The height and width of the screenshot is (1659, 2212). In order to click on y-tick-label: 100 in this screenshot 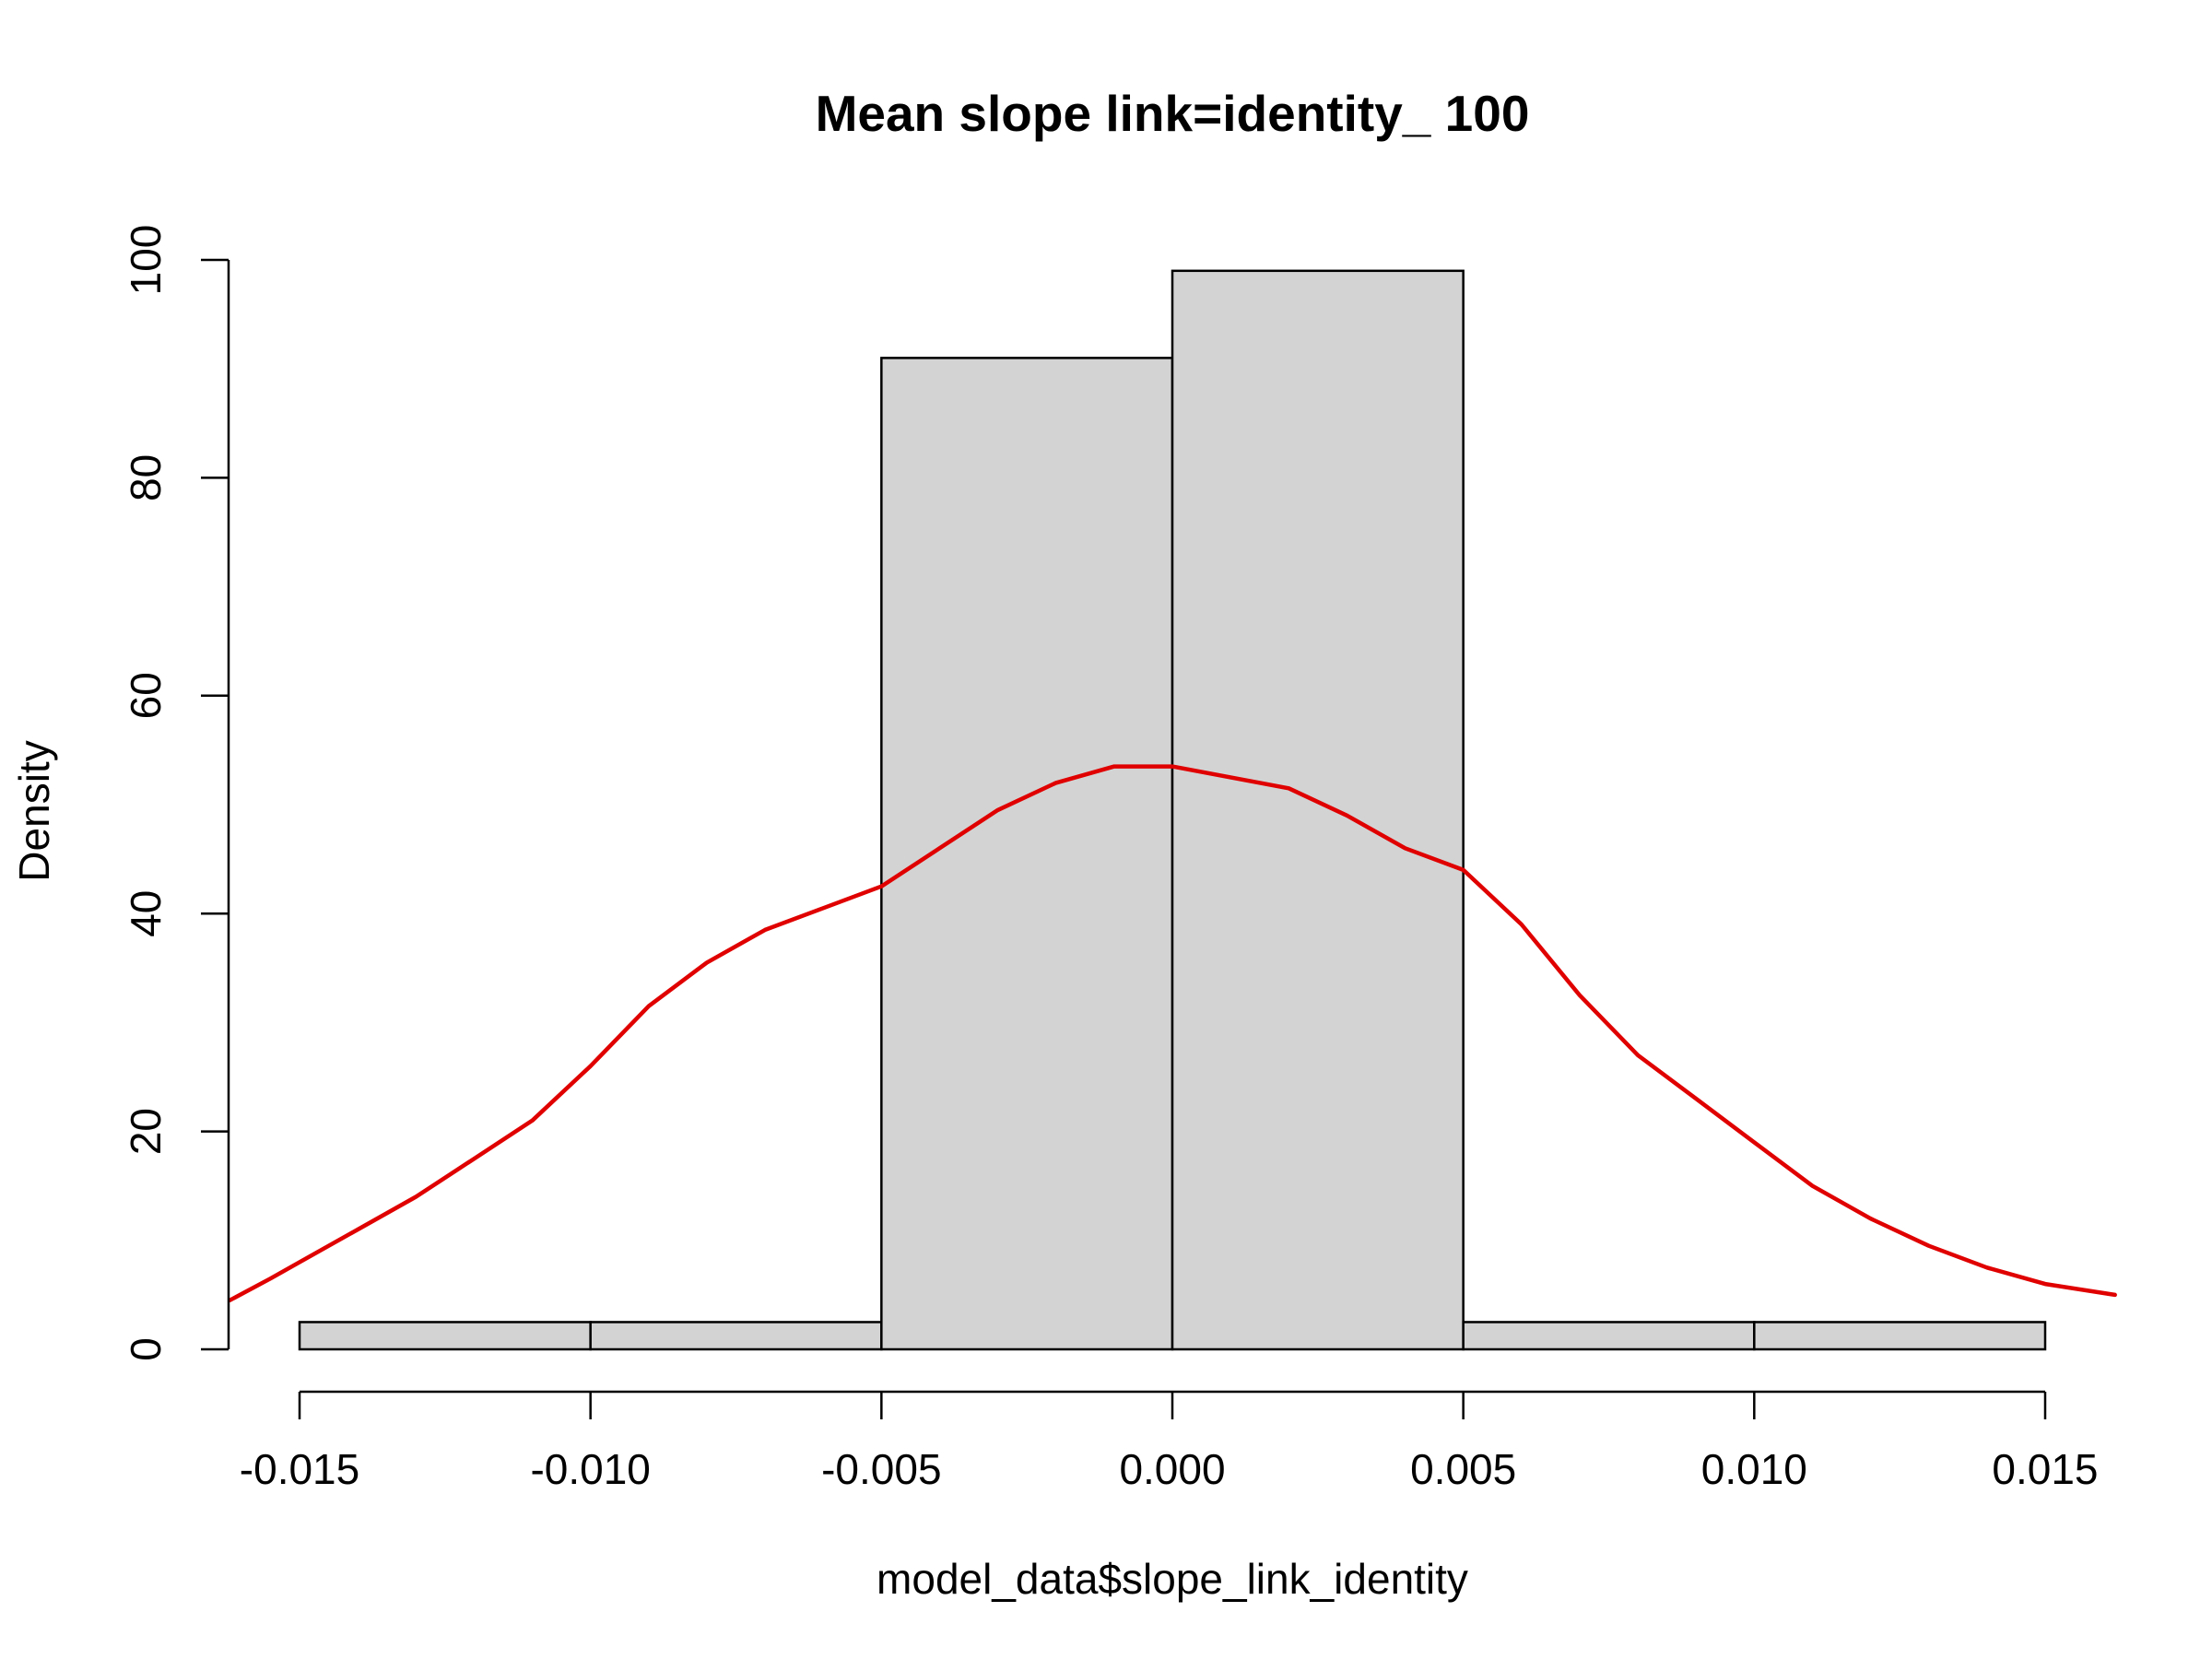, I will do `click(146, 260)`.